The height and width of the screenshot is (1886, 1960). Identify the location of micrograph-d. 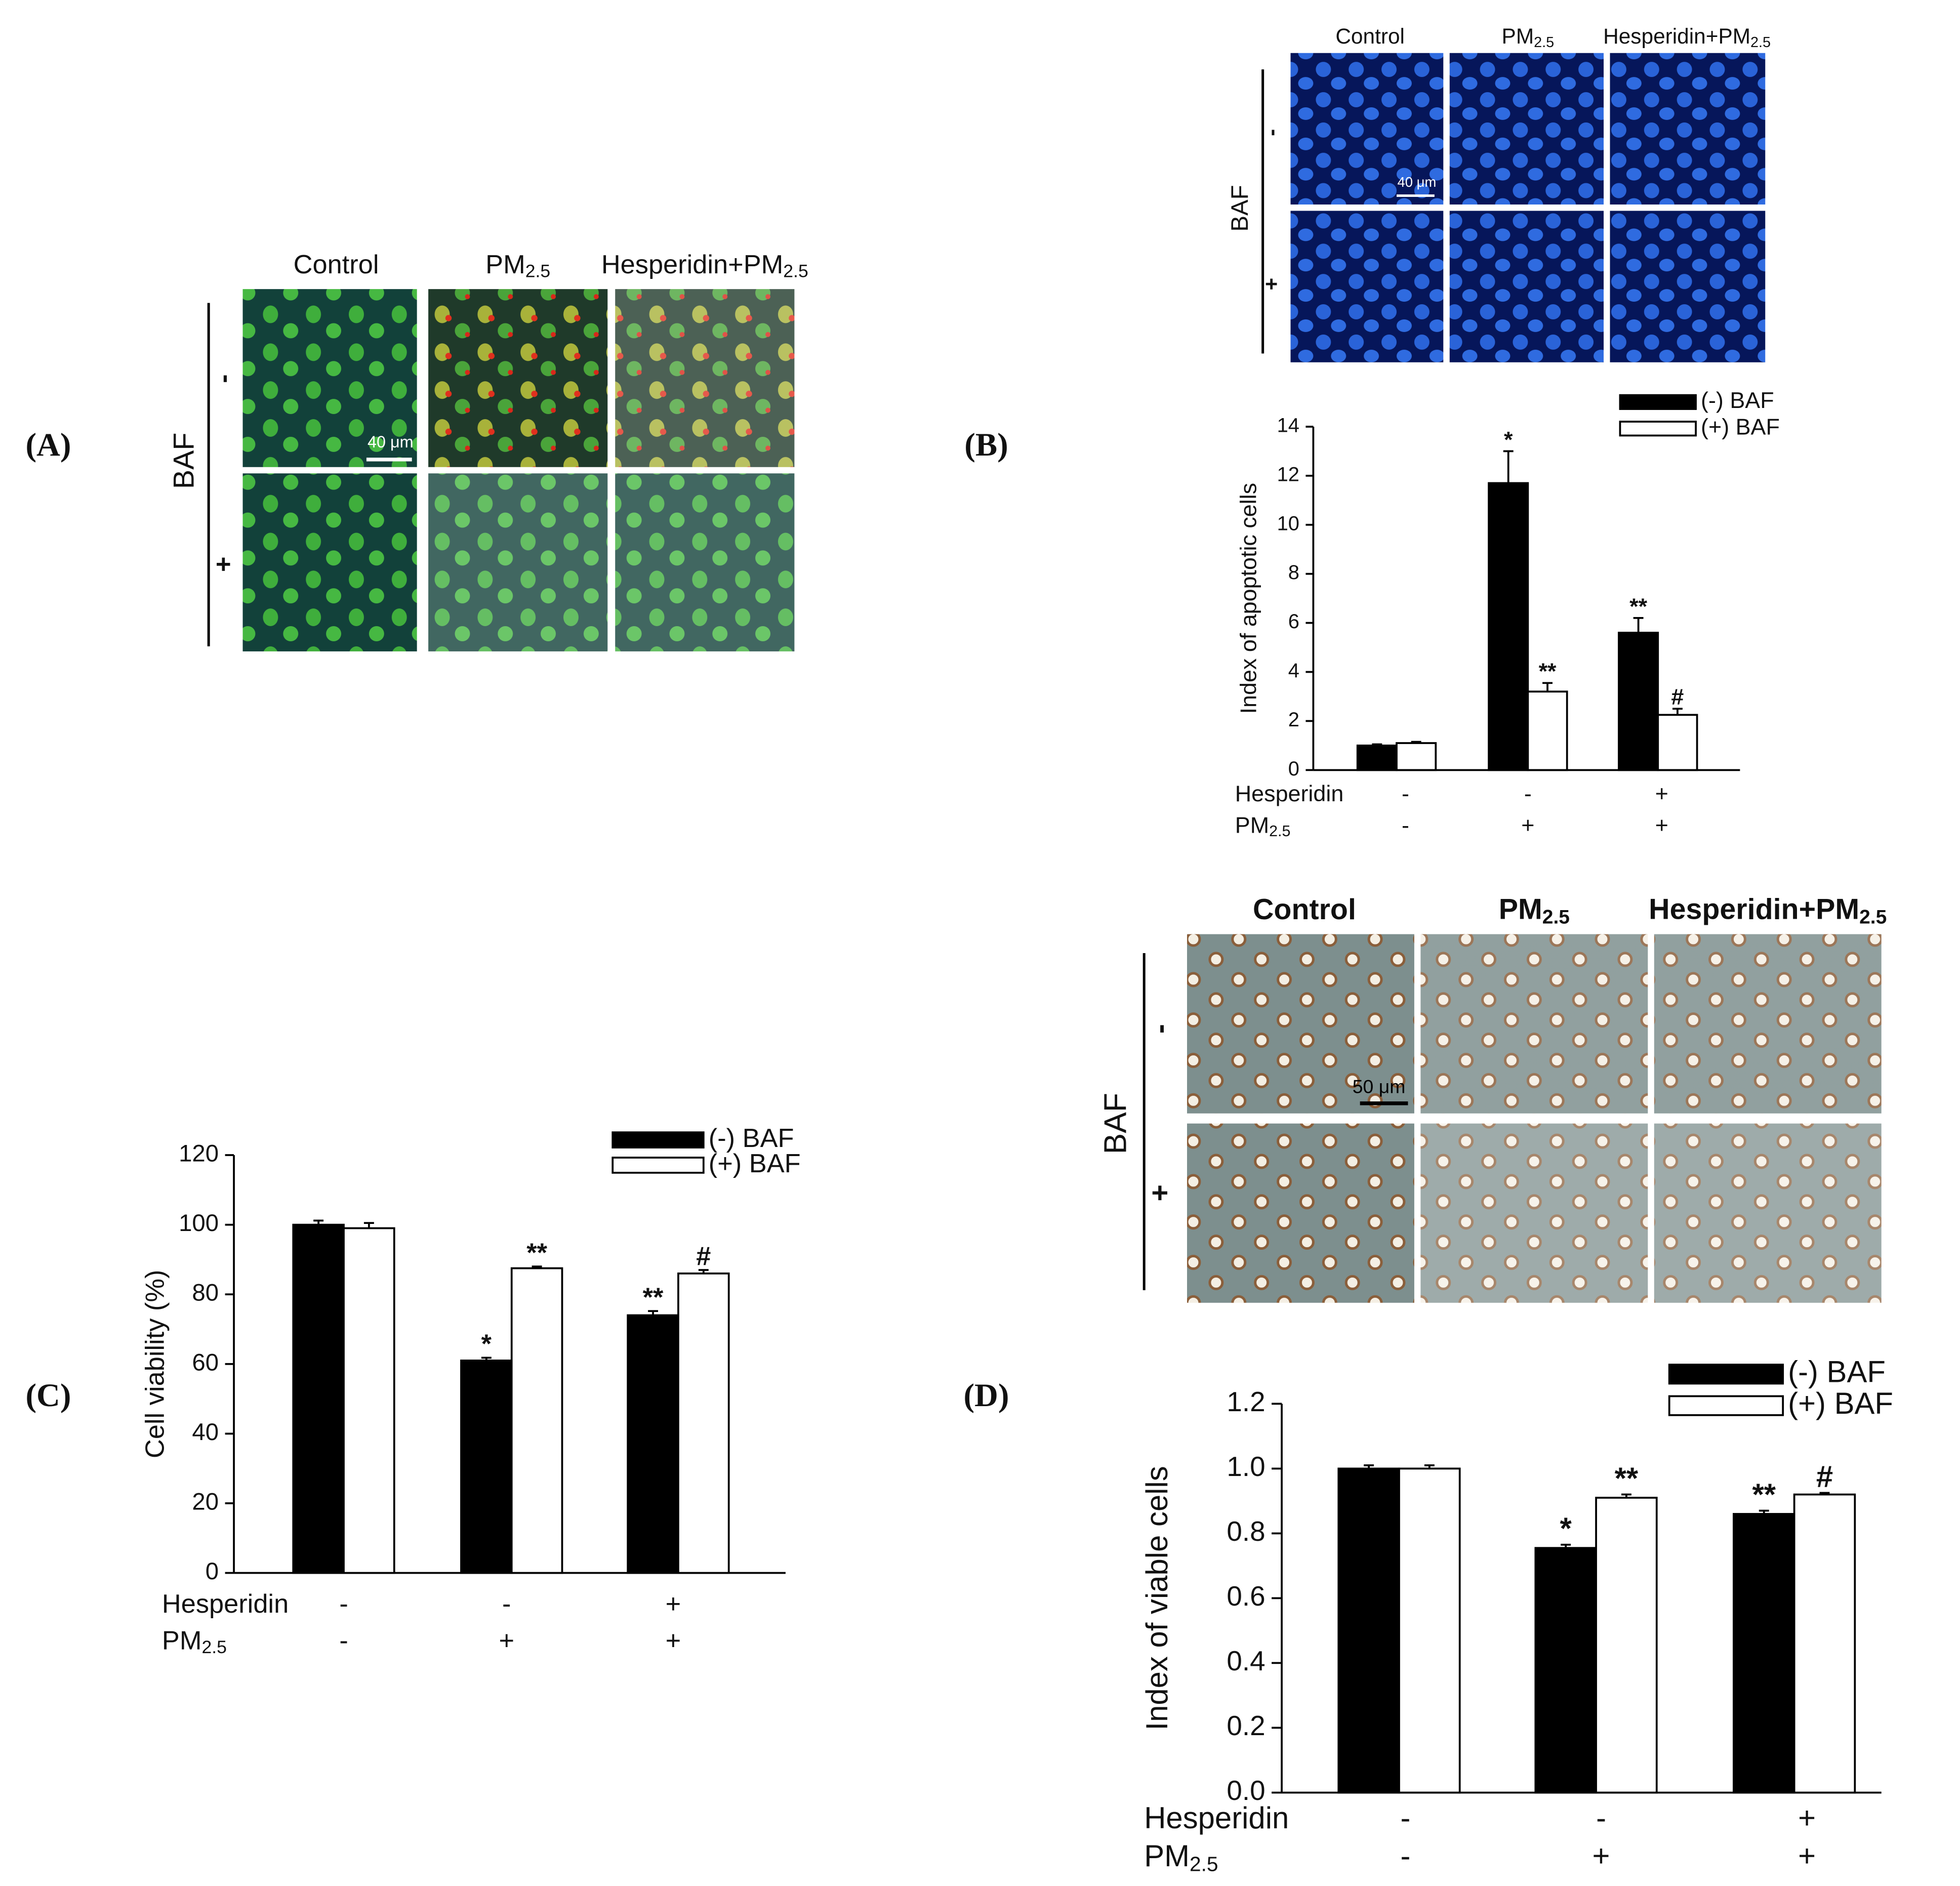
(1512, 1118).